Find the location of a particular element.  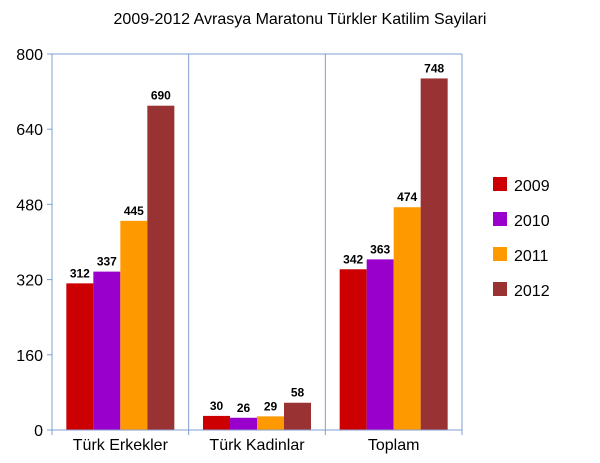

x-category-label: Türk Kadinlar is located at coordinates (257, 445).